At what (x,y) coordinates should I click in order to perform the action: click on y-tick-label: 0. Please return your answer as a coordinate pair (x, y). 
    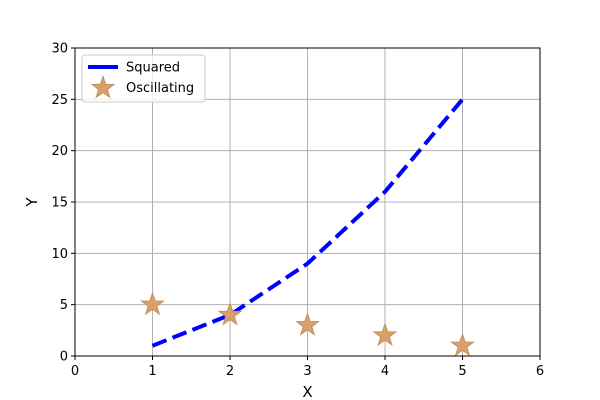
    Looking at the image, I should click on (64, 357).